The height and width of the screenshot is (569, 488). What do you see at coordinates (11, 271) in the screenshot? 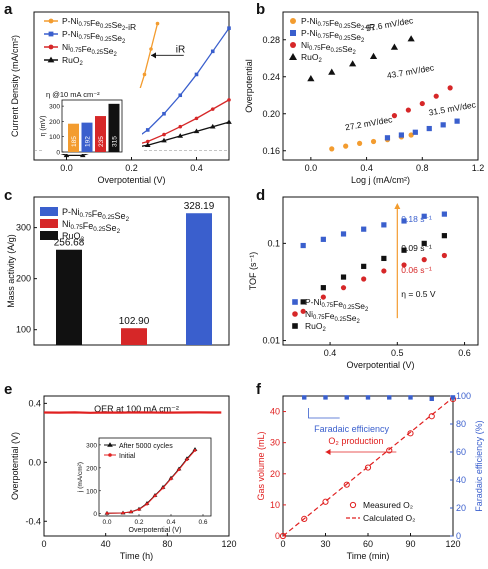
I see `y-axis-title: Mass activity (A/g)` at bounding box center [11, 271].